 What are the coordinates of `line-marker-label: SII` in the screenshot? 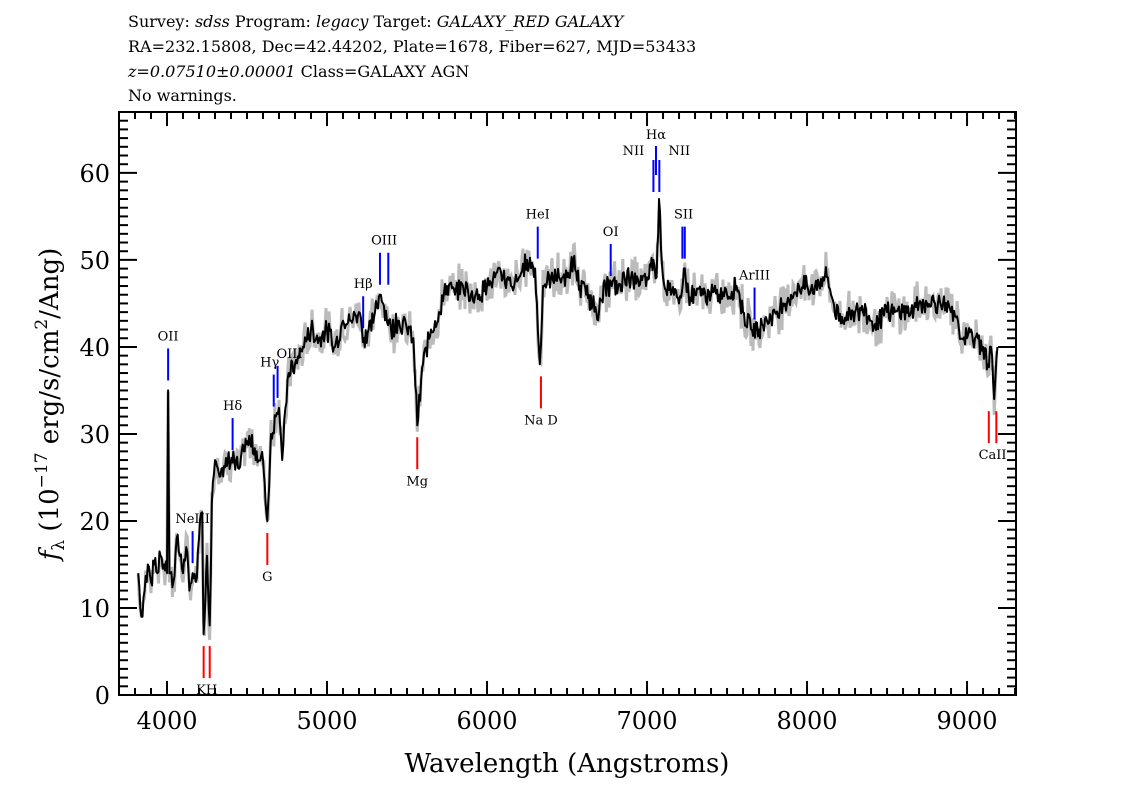 It's located at (683, 215).